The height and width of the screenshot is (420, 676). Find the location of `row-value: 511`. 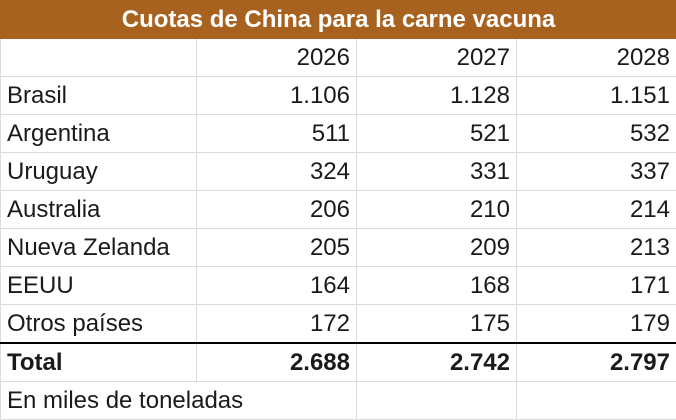

row-value: 511 is located at coordinates (277, 134).